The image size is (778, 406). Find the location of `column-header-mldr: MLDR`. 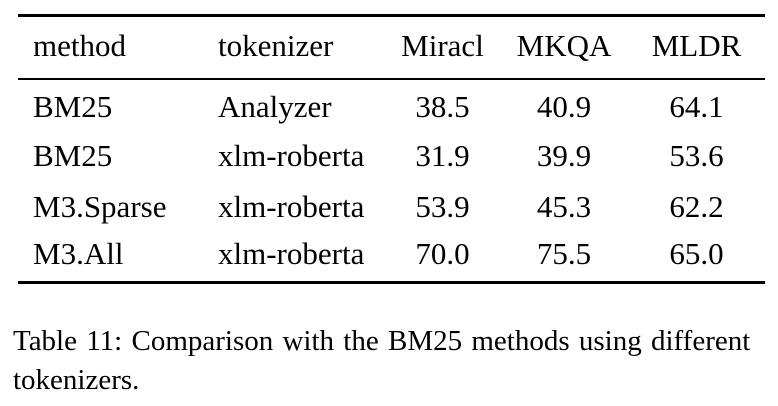

column-header-mldr: MLDR is located at coordinates (696, 45).